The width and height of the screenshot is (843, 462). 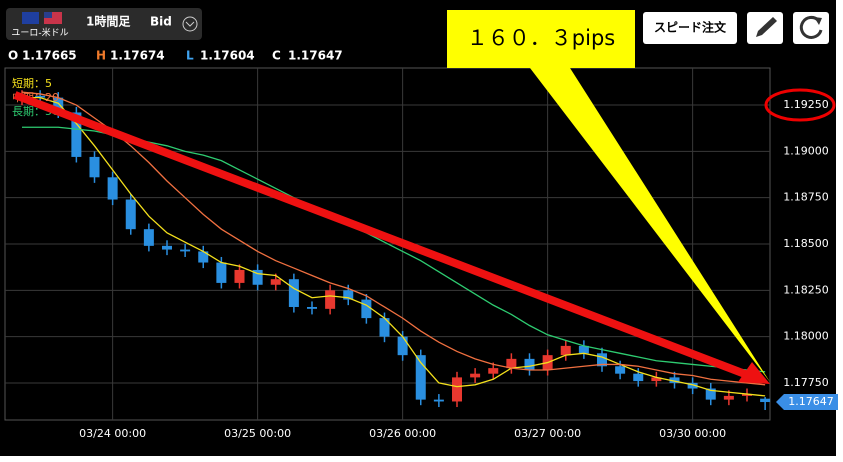 I want to click on y-tick-label: 1.17750, so click(x=806, y=382).